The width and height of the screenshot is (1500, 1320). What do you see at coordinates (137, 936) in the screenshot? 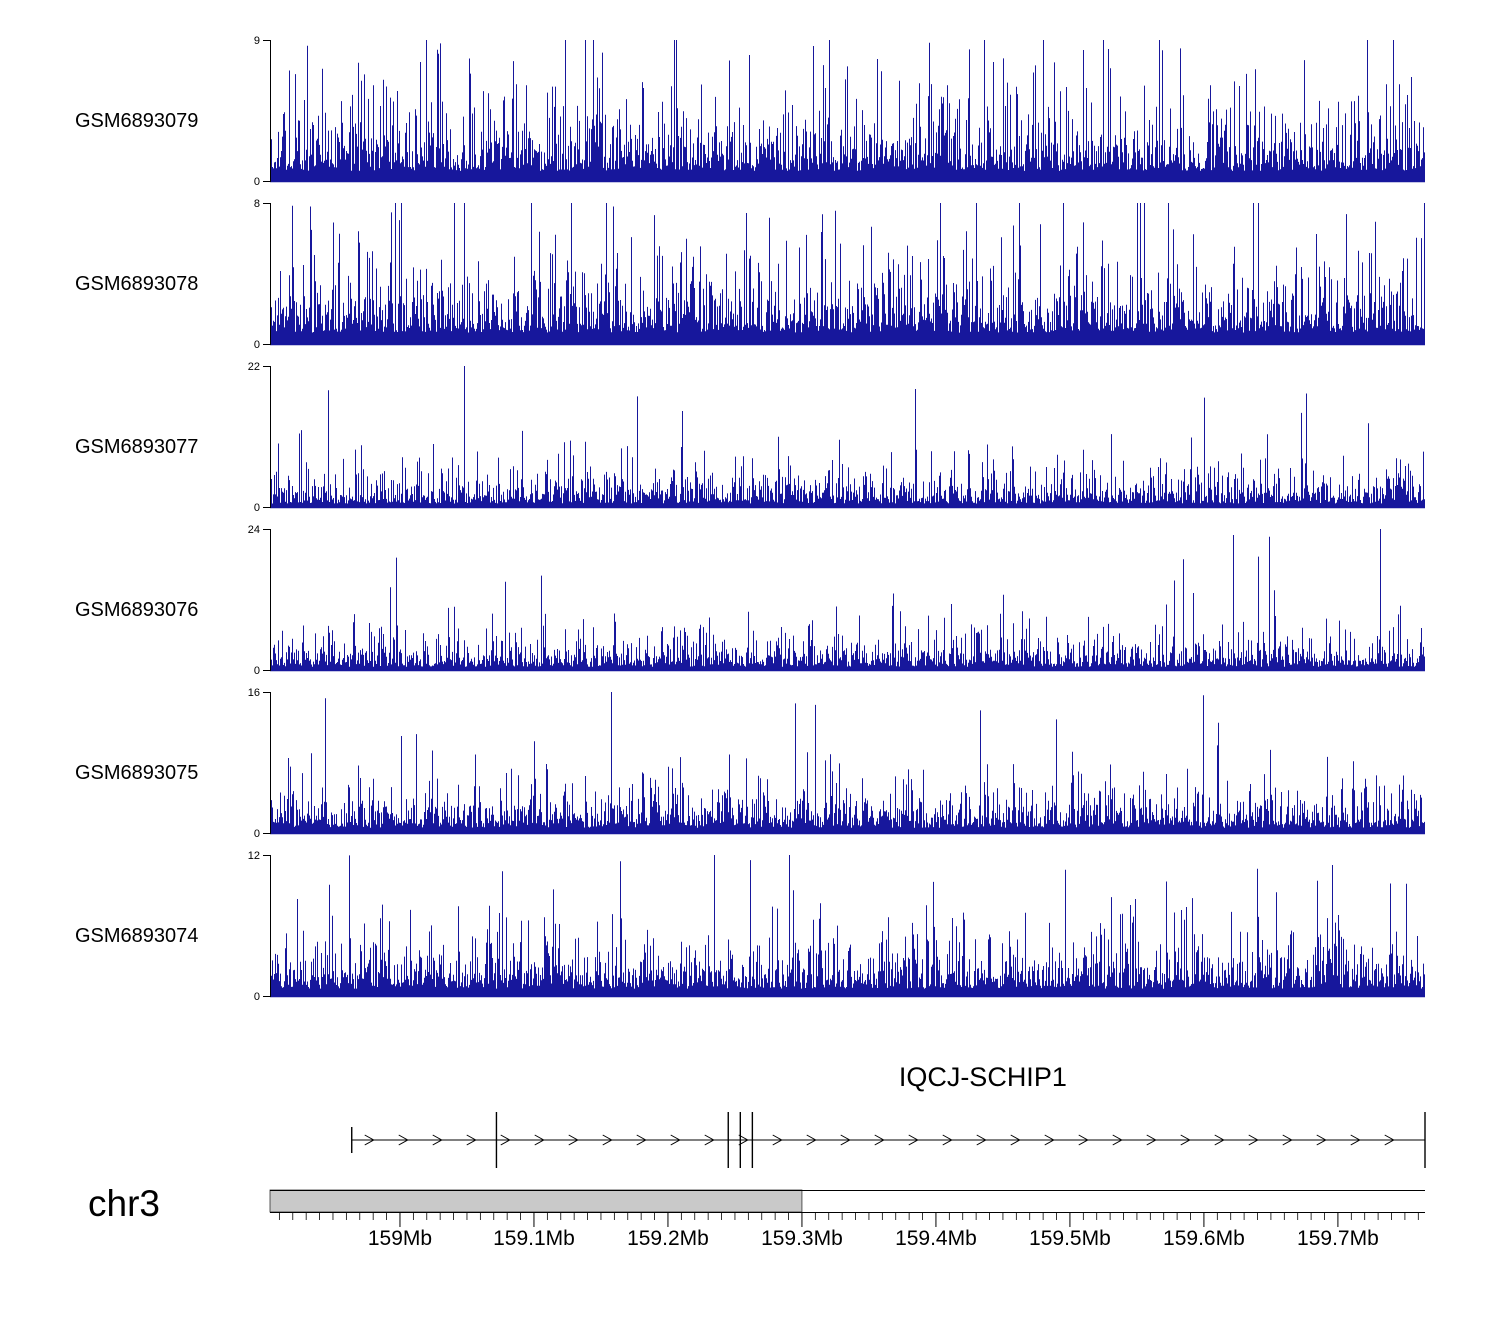
I see `track-label: GSM6893074` at bounding box center [137, 936].